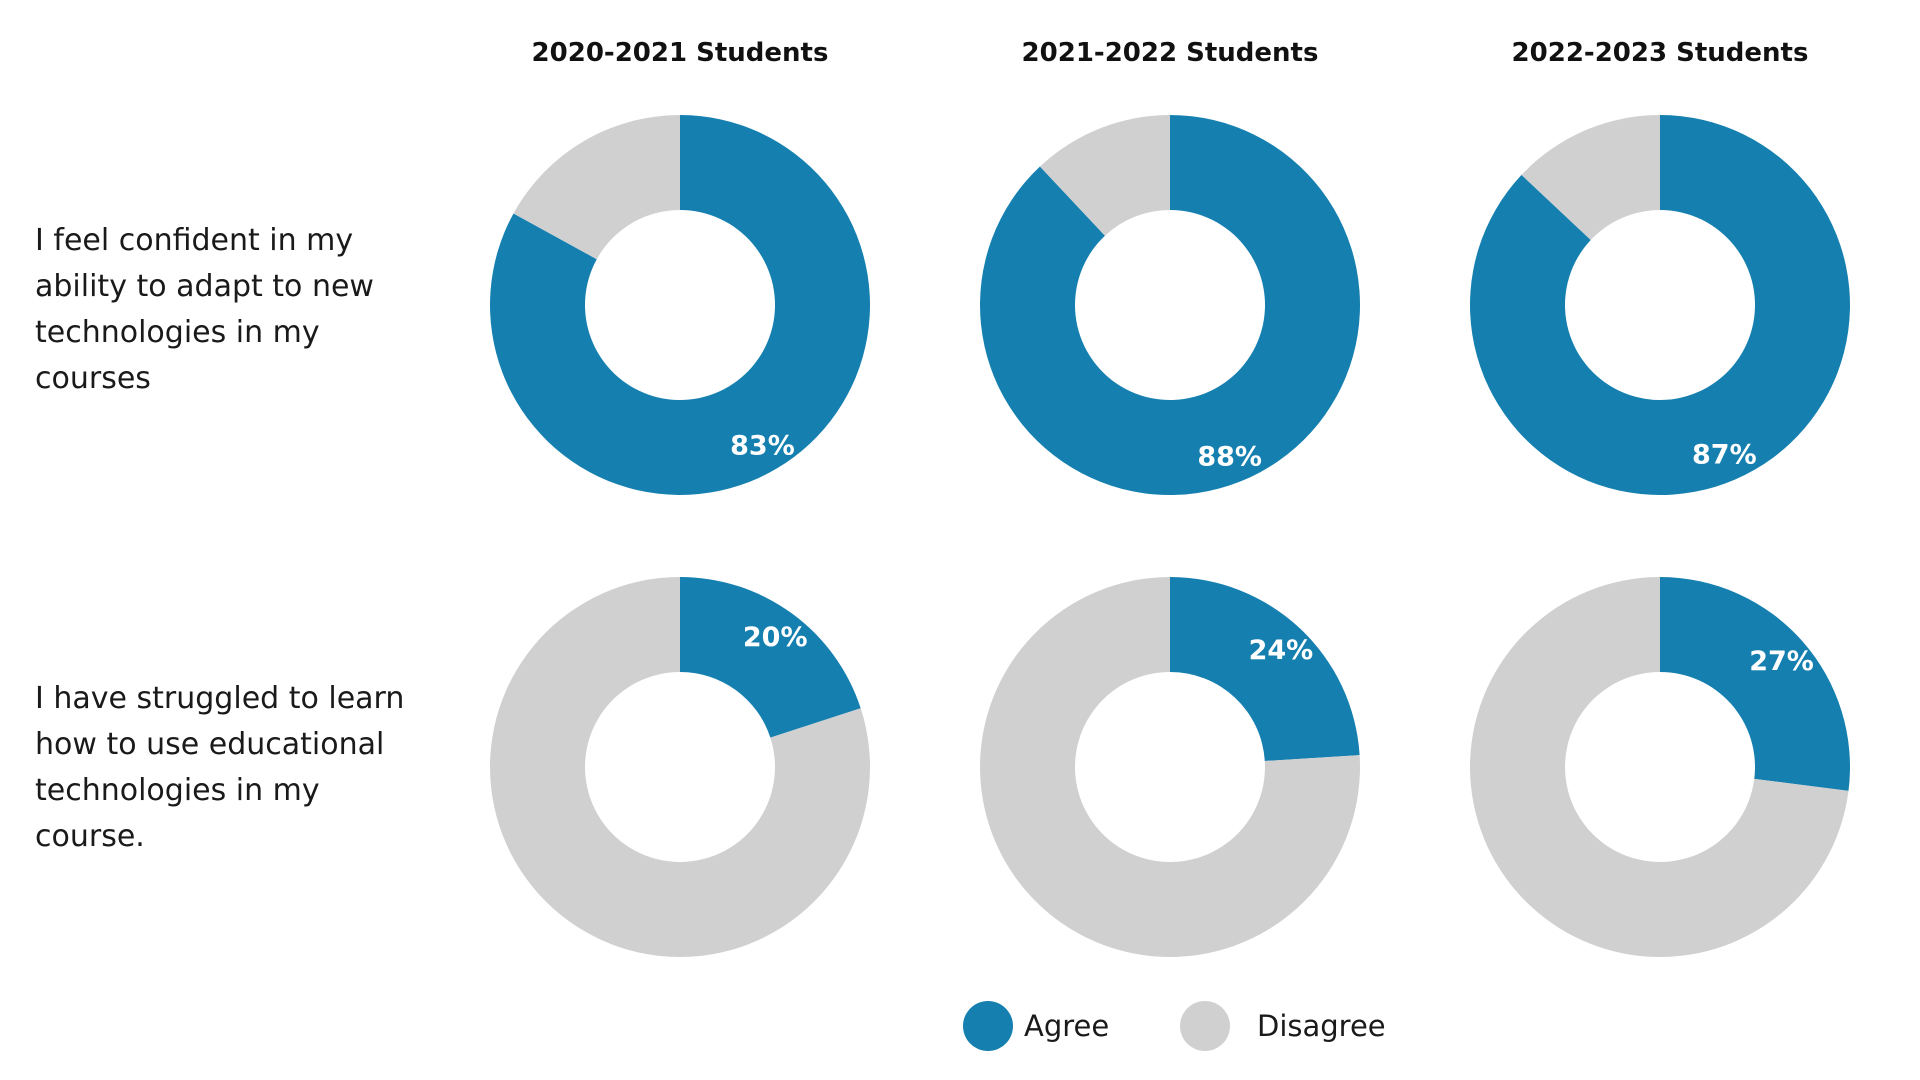 The height and width of the screenshot is (1080, 1920). What do you see at coordinates (1724, 455) in the screenshot?
I see `value-label-r0-c2: 87%` at bounding box center [1724, 455].